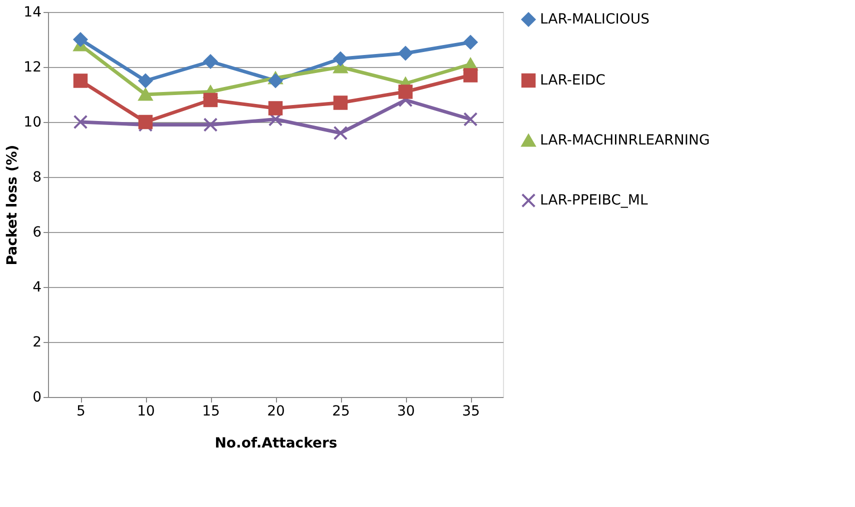  Describe the element at coordinates (37, 342) in the screenshot. I see `y-tick-label: 2` at that location.